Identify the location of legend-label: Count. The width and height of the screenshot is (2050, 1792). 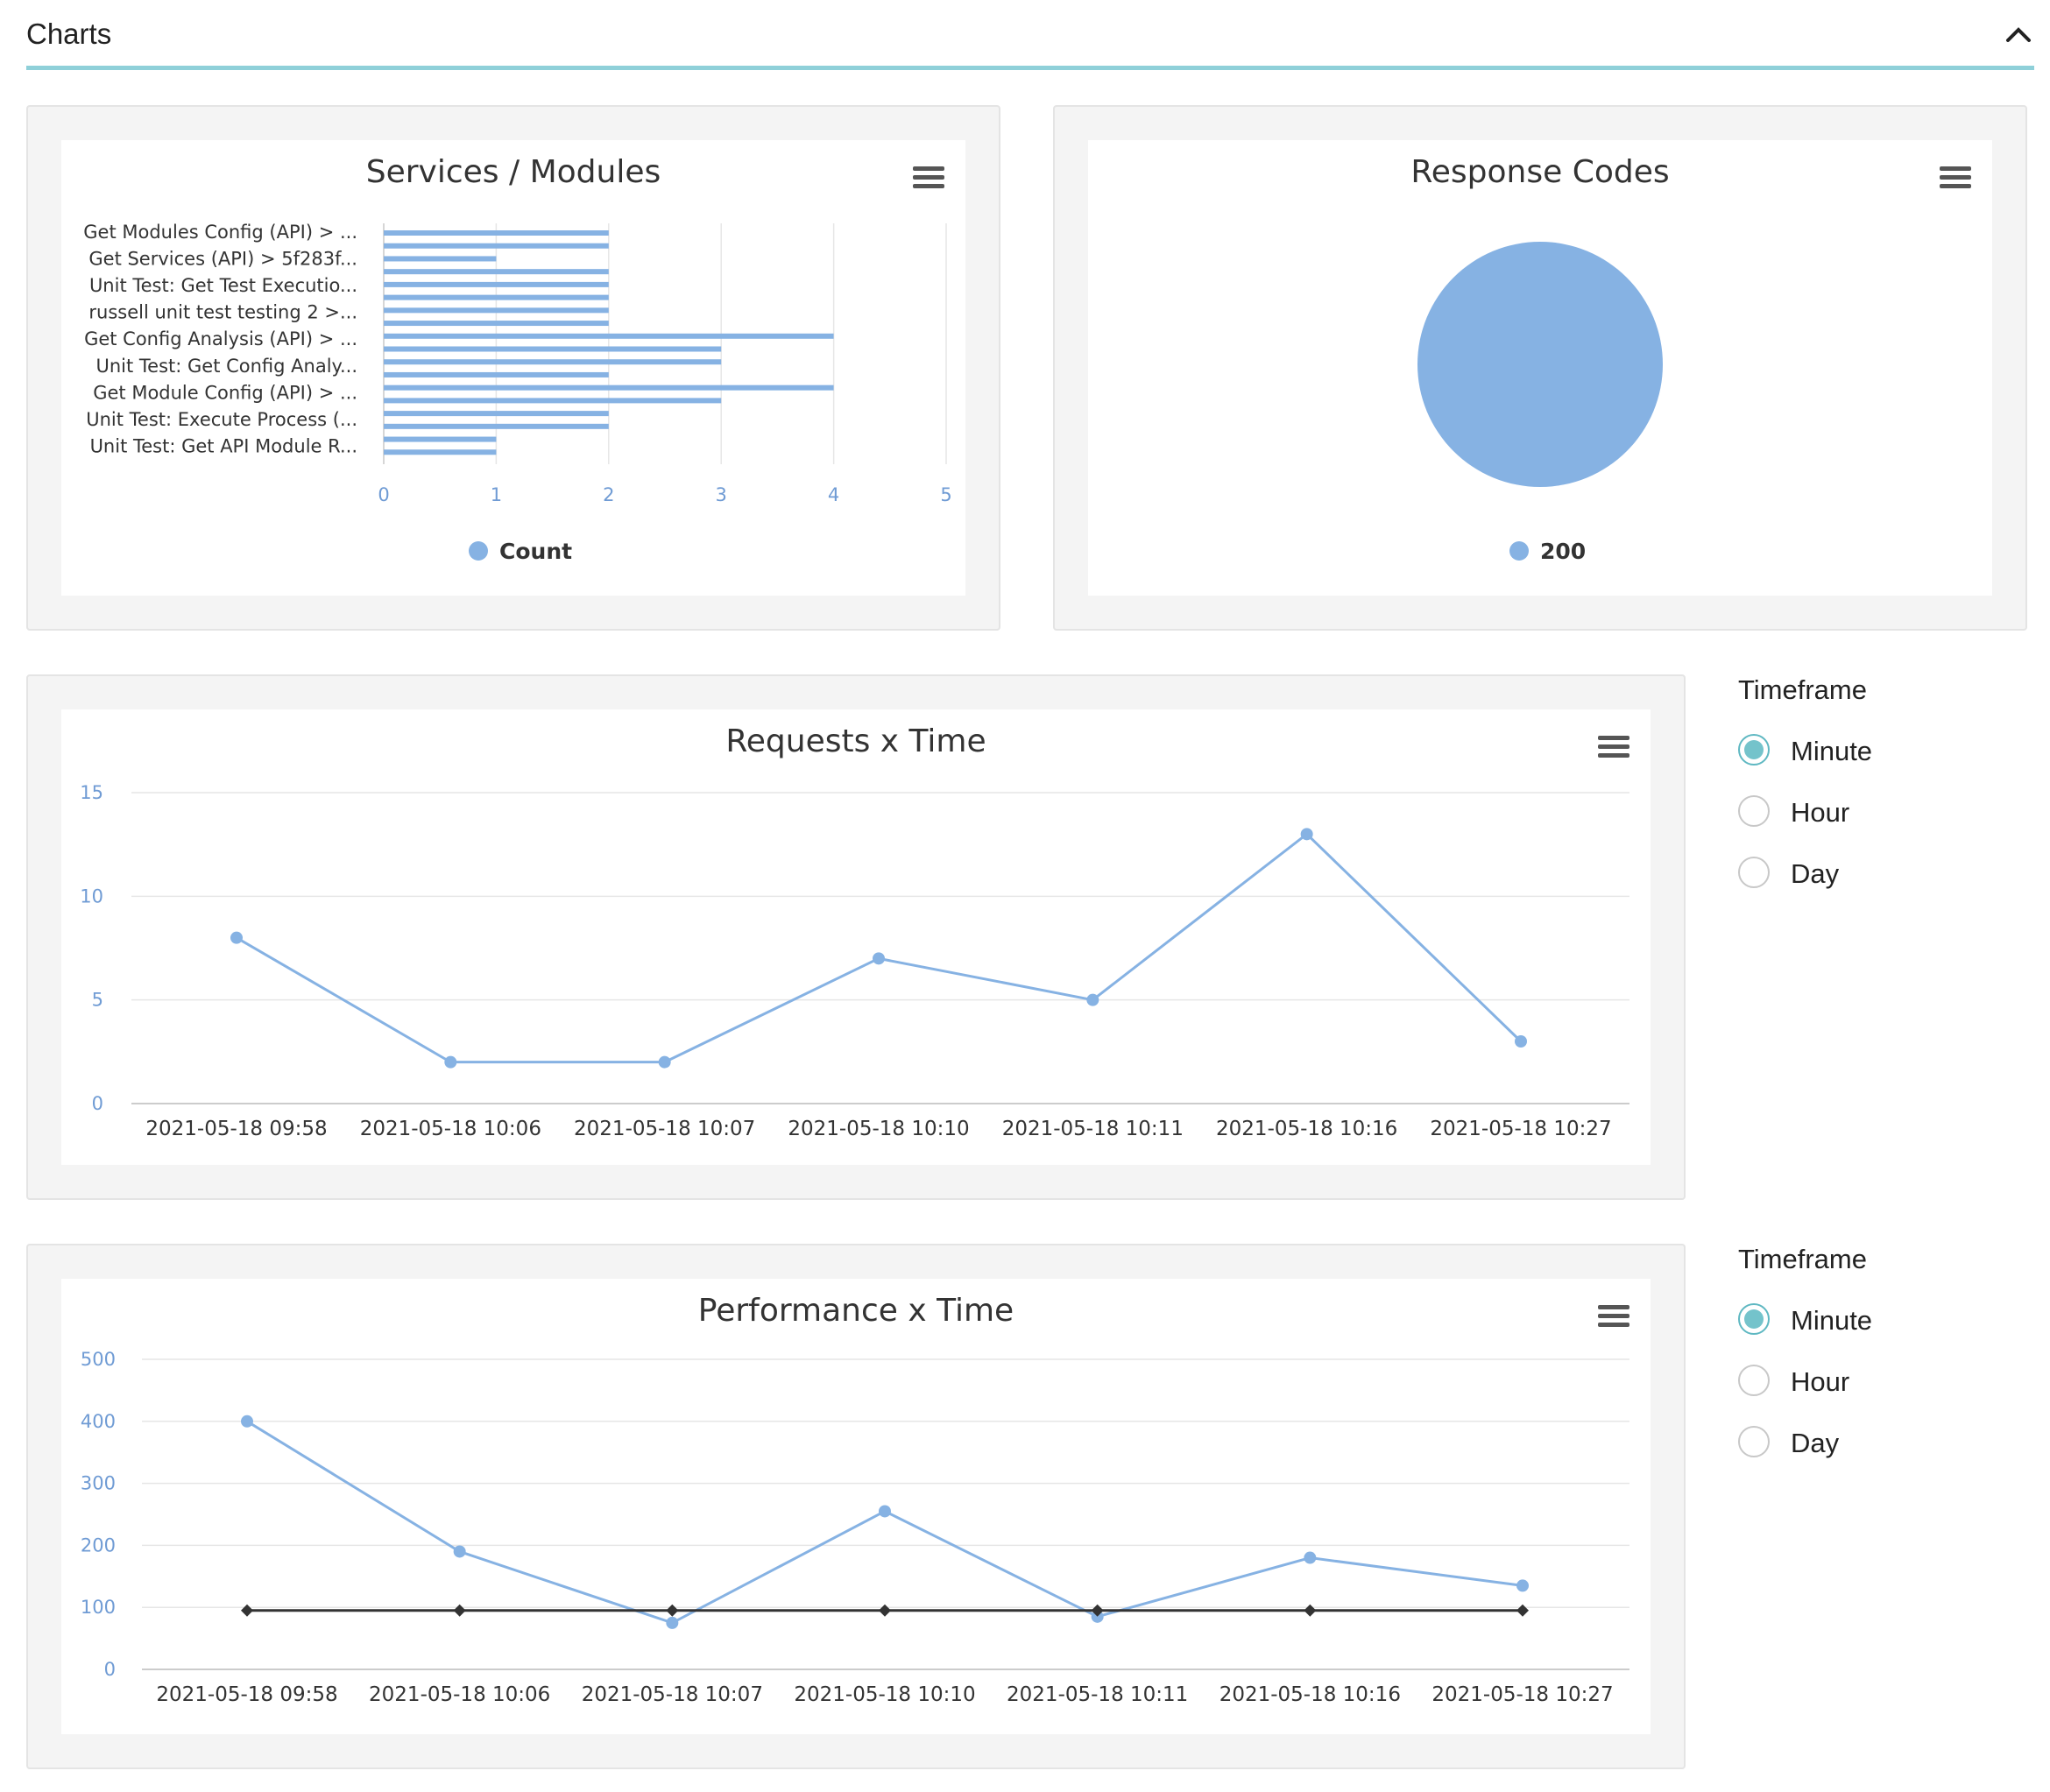
(535, 551).